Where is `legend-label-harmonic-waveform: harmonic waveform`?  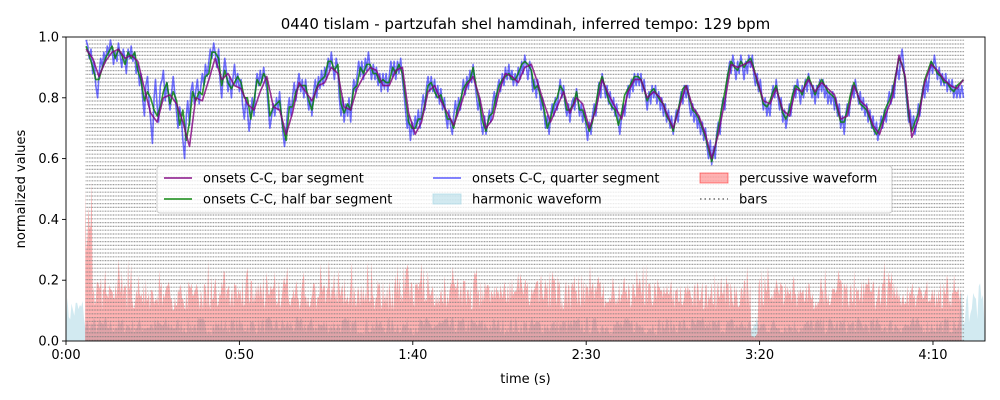
legend-label-harmonic-waveform: harmonic waveform is located at coordinates (537, 200).